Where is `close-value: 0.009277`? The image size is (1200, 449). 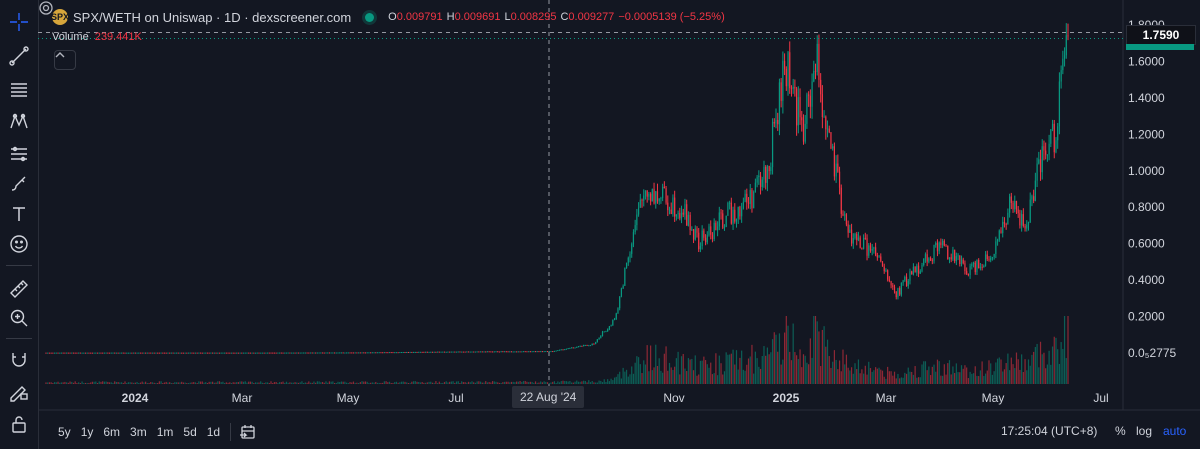 close-value: 0.009277 is located at coordinates (591, 17).